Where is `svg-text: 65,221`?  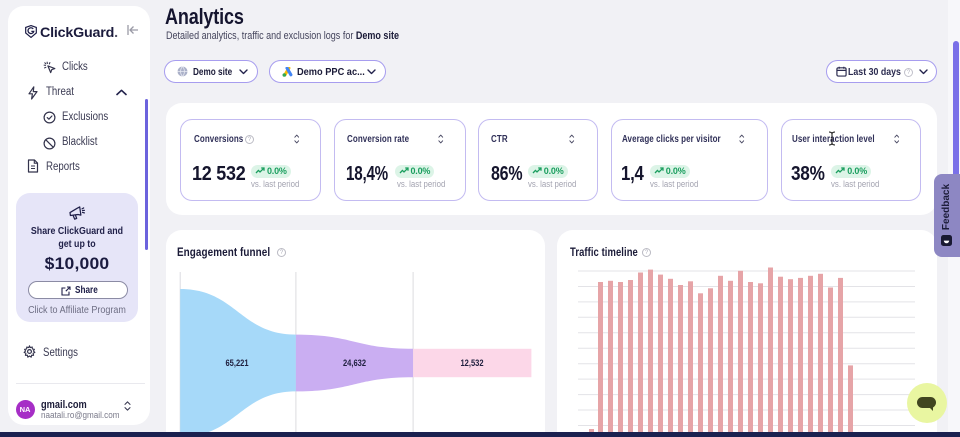 svg-text: 65,221 is located at coordinates (238, 363).